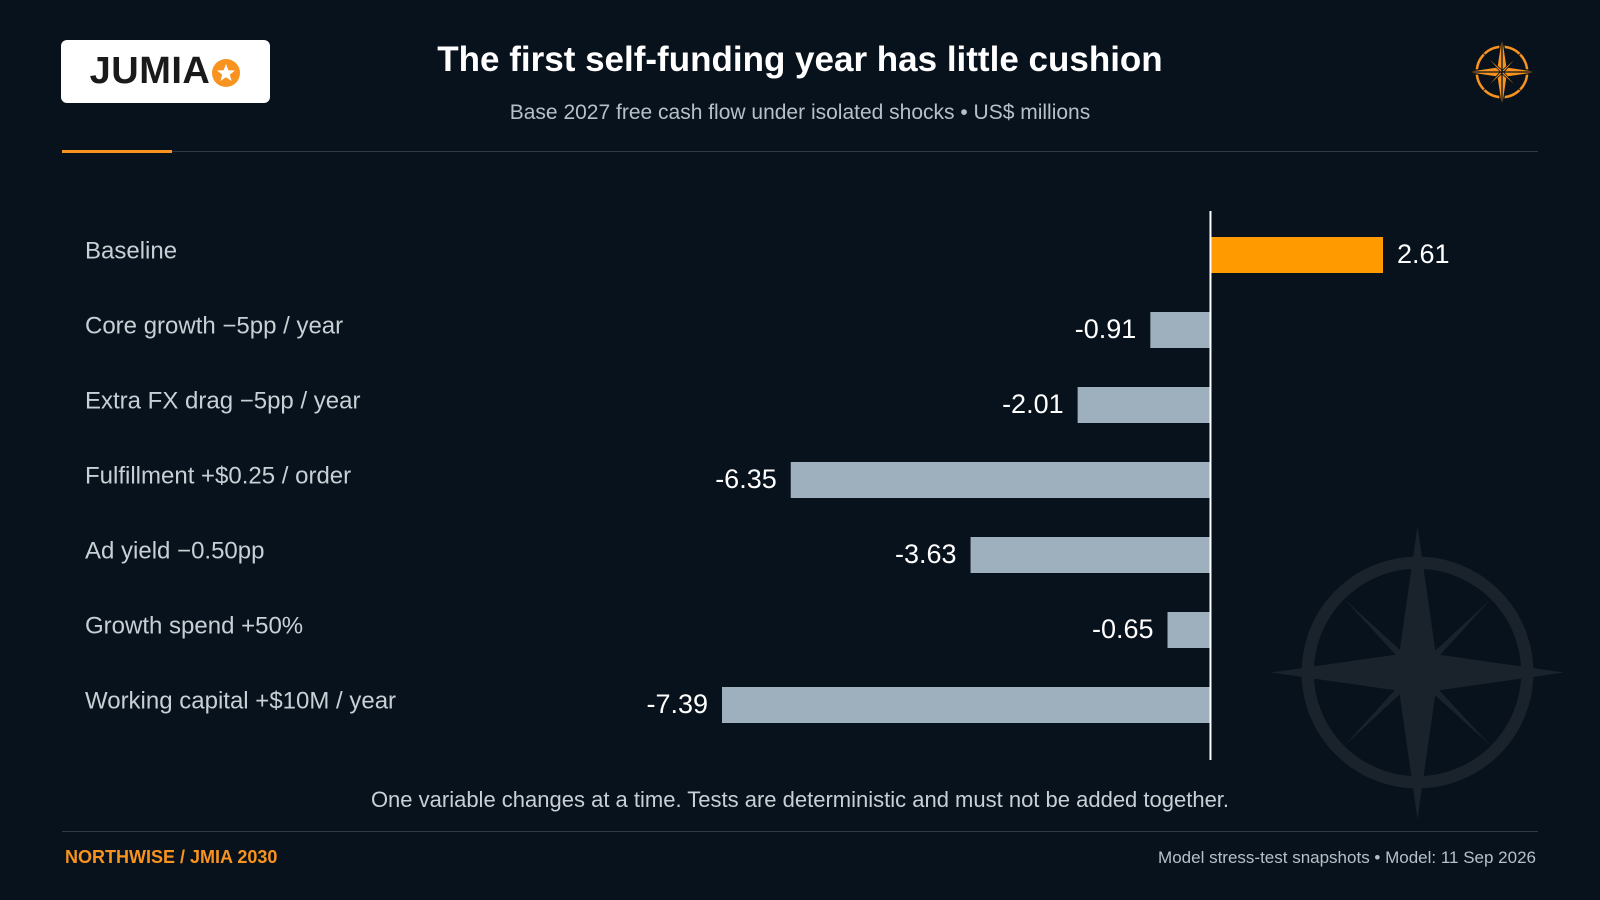 This screenshot has width=1600, height=900. Describe the element at coordinates (926, 554) in the screenshot. I see `value-label: -3.63` at that location.